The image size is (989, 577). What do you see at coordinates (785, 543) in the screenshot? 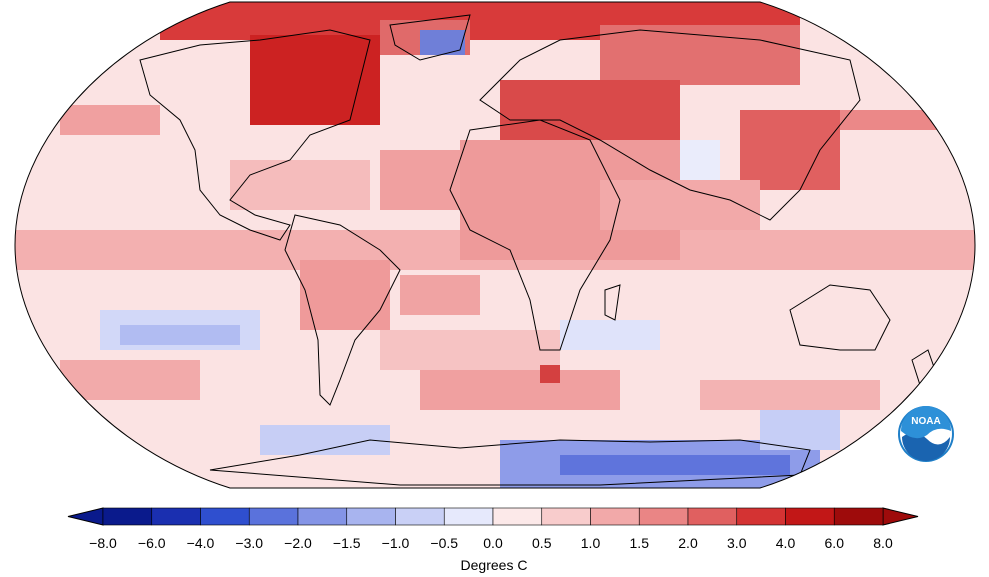
I see `colorbar-tick-label: 4.0` at bounding box center [785, 543].